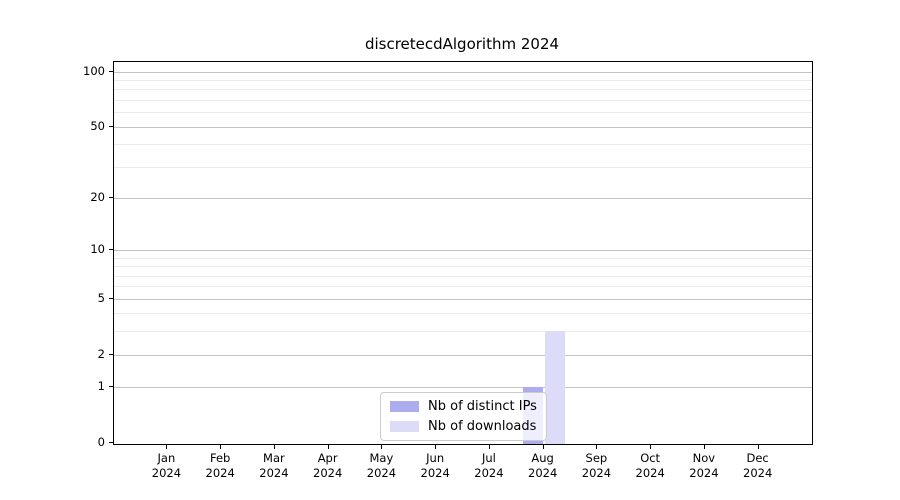  Describe the element at coordinates (596, 465) in the screenshot. I see `x-tick-label: Sep 2024` at that location.